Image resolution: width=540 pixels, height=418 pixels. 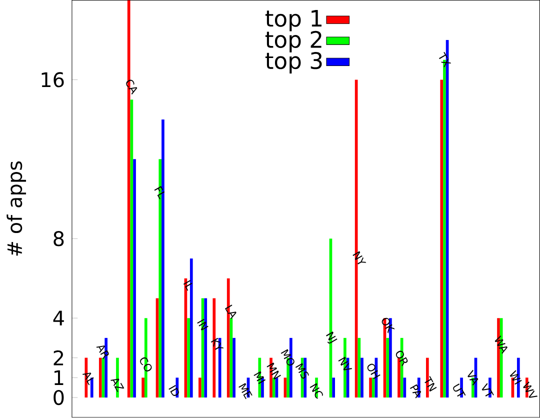 What do you see at coordinates (473, 378) in the screenshot?
I see `x-tick-label: VA` at bounding box center [473, 378].